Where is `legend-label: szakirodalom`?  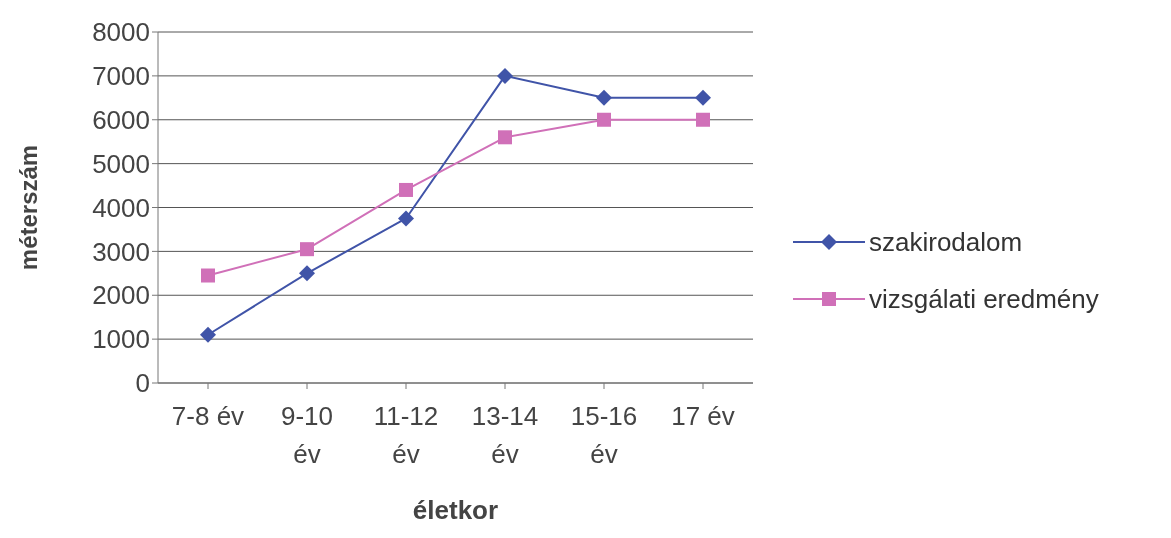
legend-label: szakirodalom is located at coordinates (946, 242).